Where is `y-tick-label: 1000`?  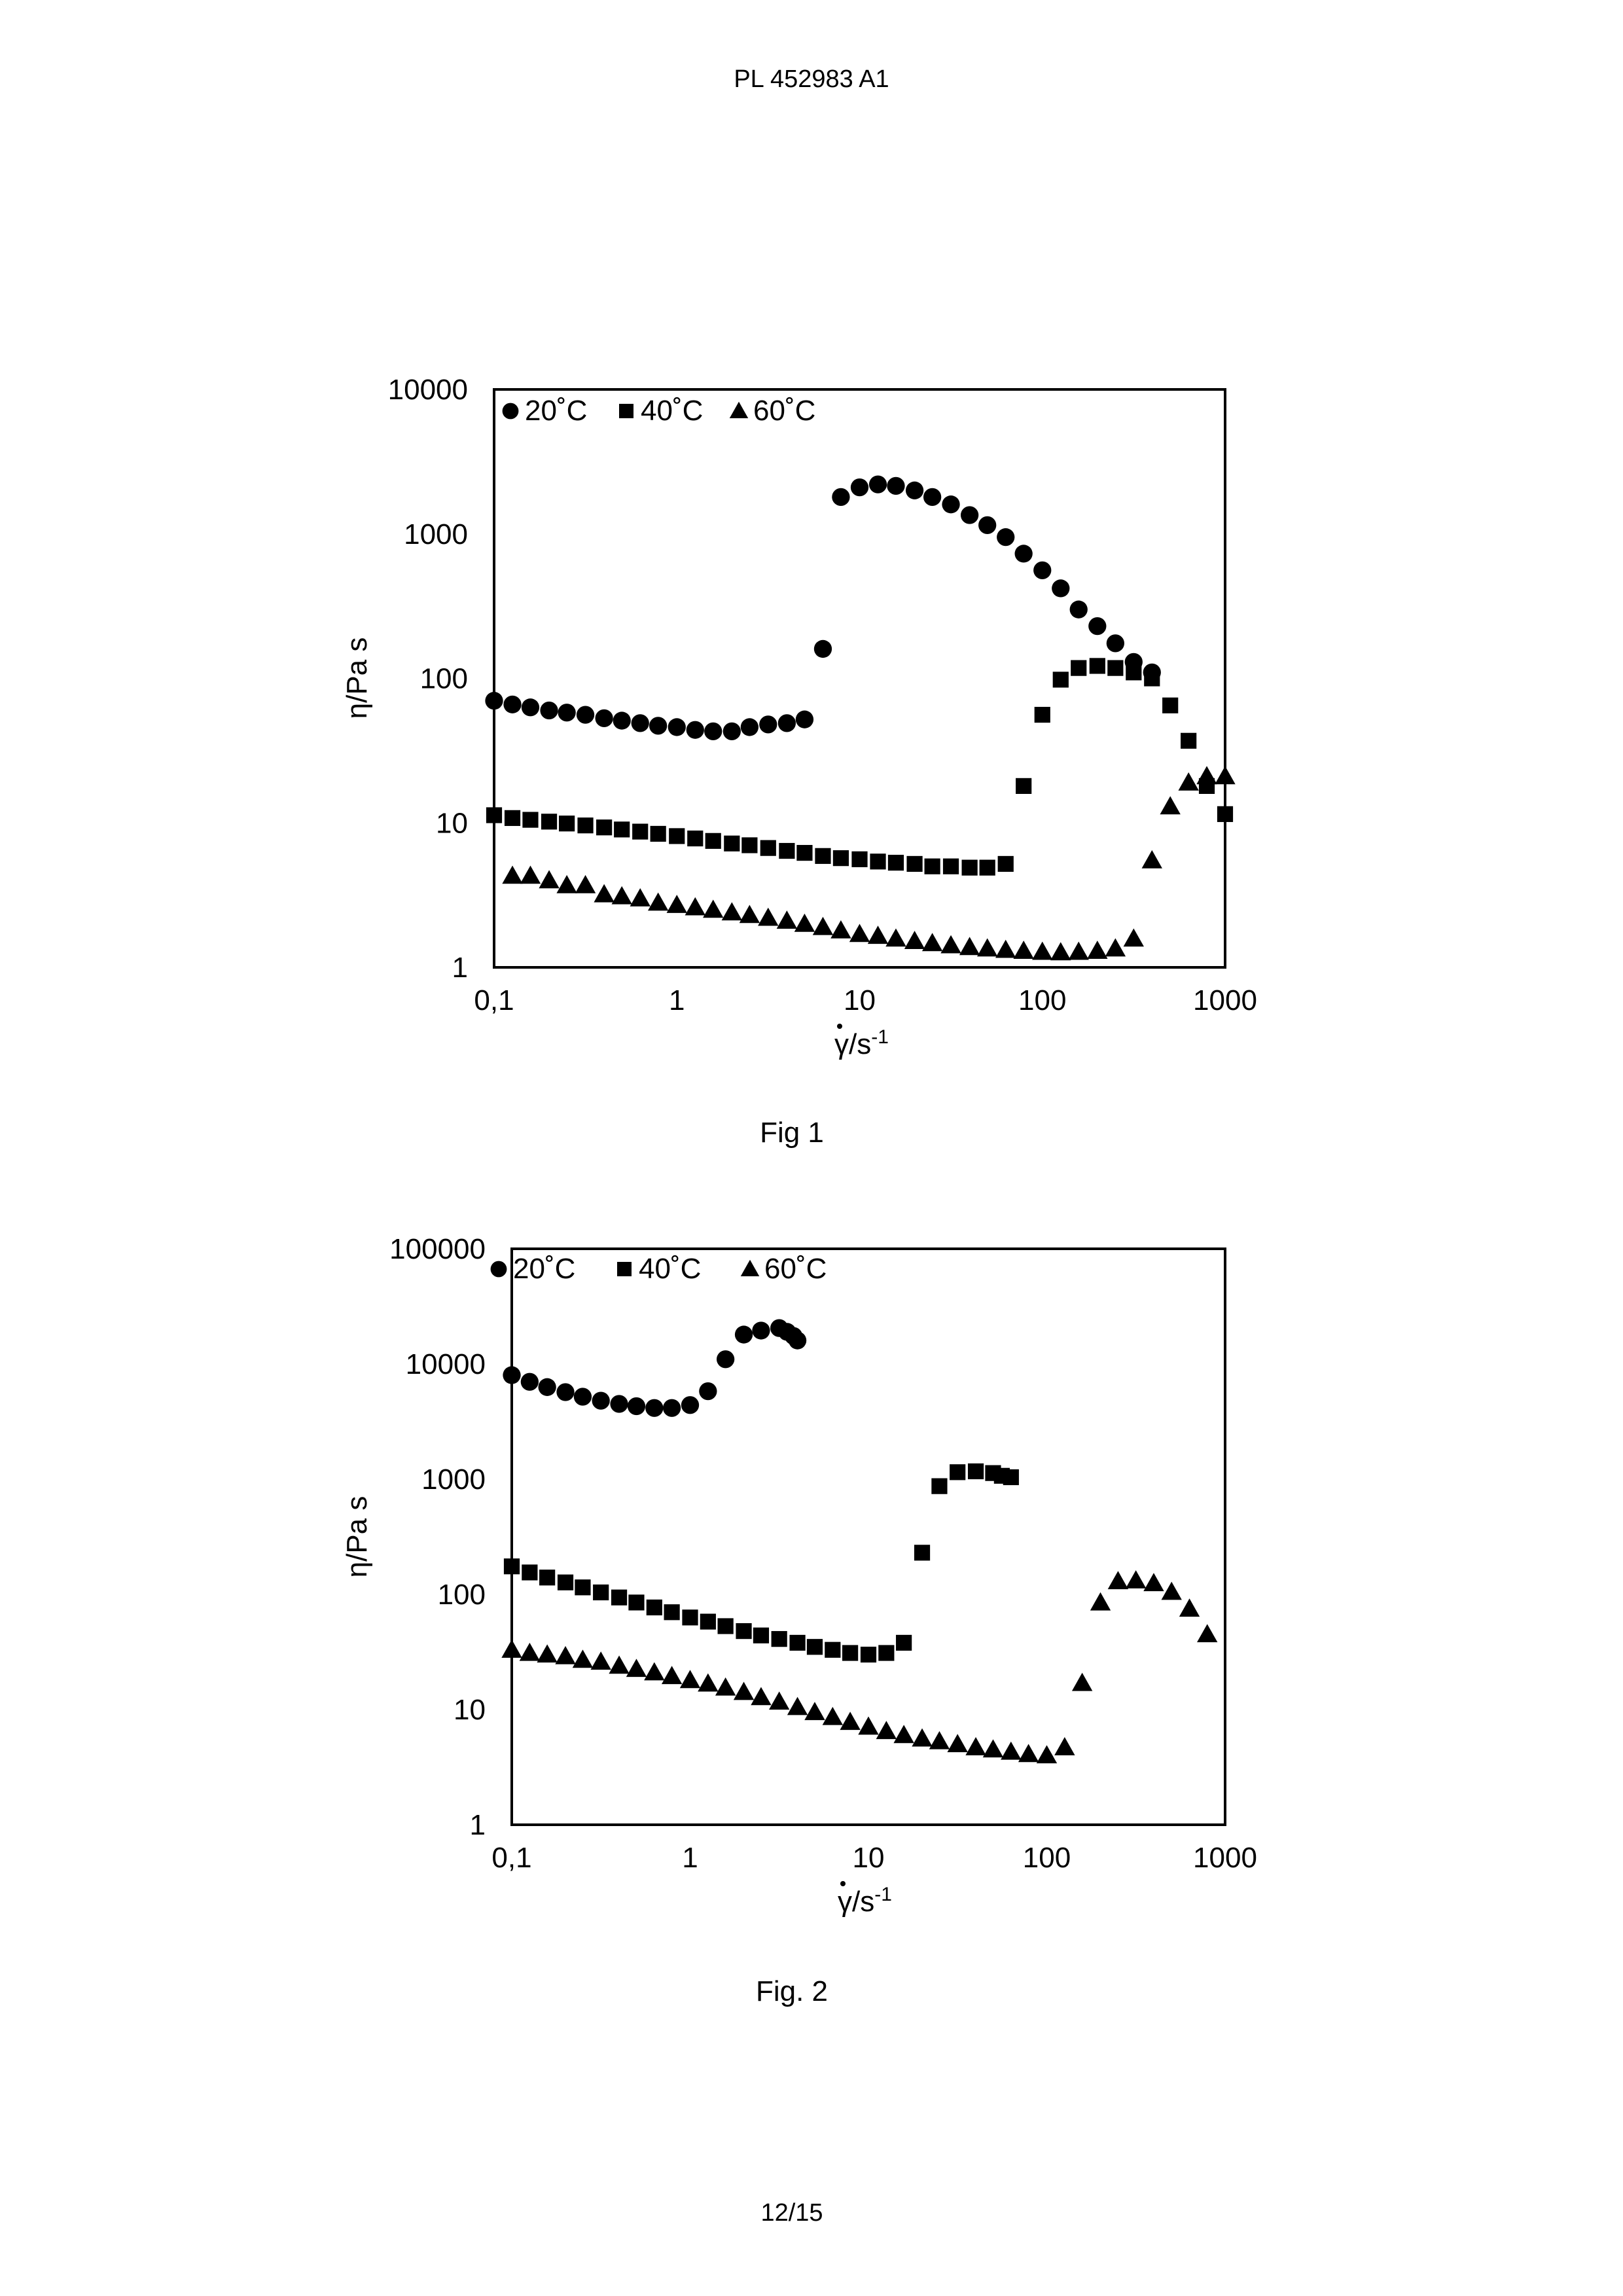
y-tick-label: 1000 is located at coordinates (453, 1479).